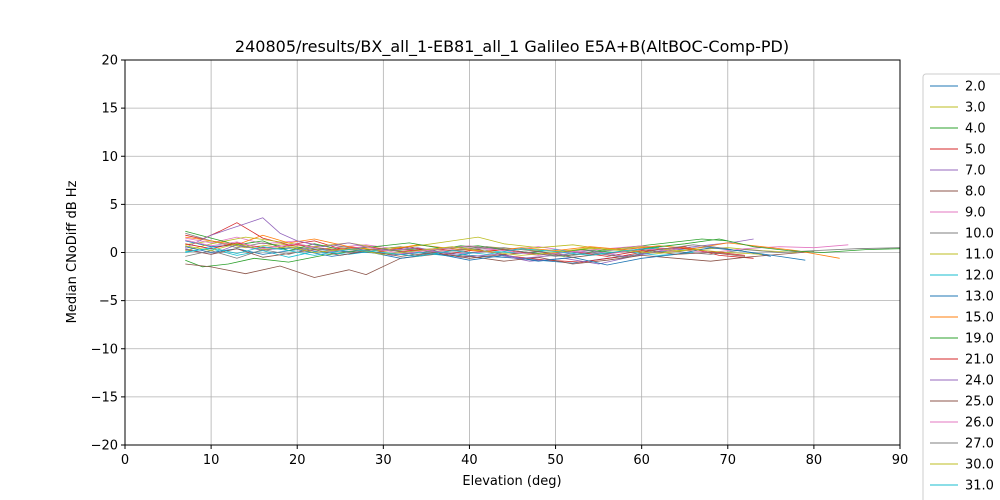 The image size is (1000, 500). I want to click on x-tick-label: 0, so click(125, 460).